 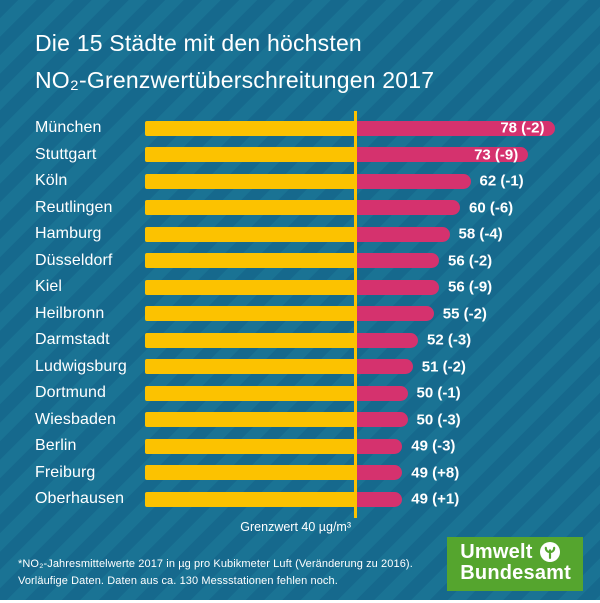 What do you see at coordinates (68, 234) in the screenshot?
I see `city-label: Hamburg` at bounding box center [68, 234].